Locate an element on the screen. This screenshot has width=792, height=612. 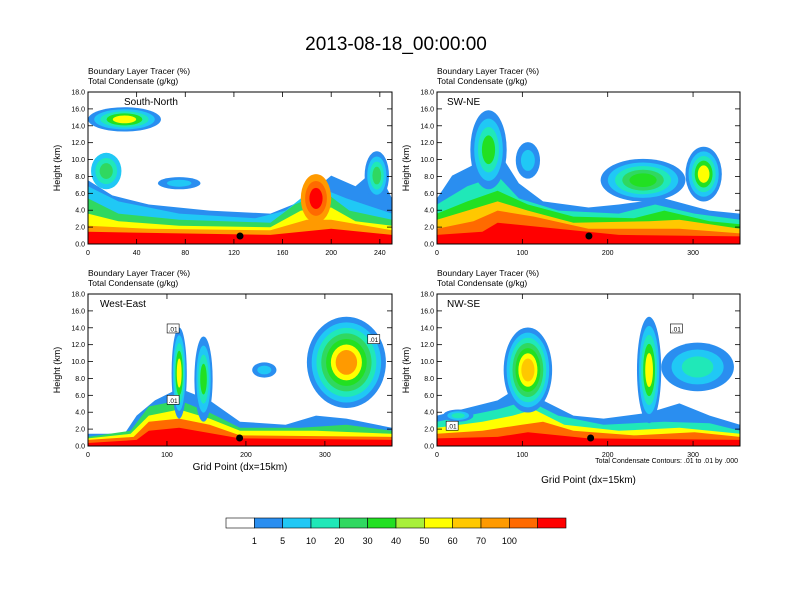
tracer-band is located at coordinates (240, 436).